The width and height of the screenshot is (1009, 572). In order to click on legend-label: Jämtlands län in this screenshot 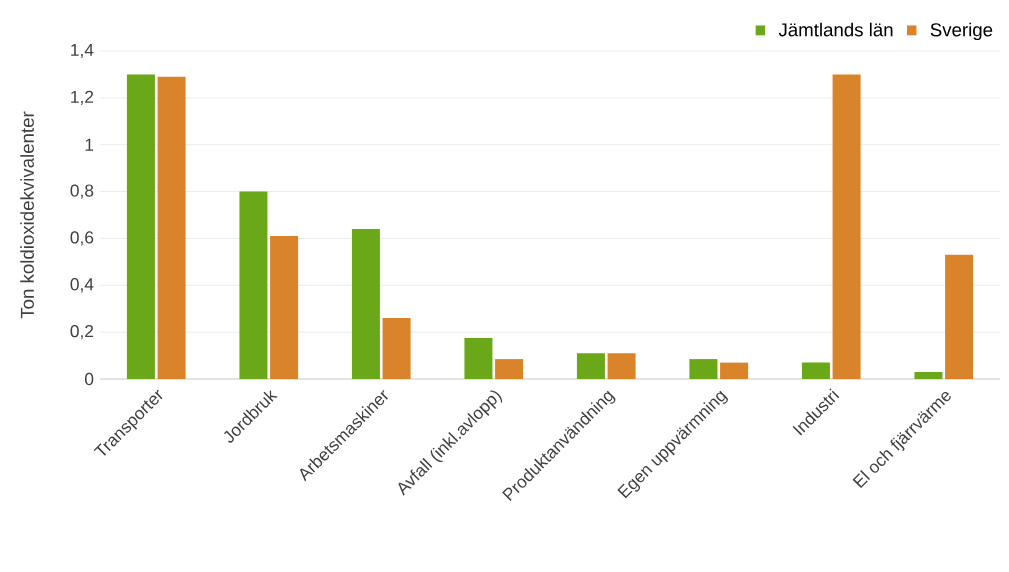, I will do `click(835, 29)`.